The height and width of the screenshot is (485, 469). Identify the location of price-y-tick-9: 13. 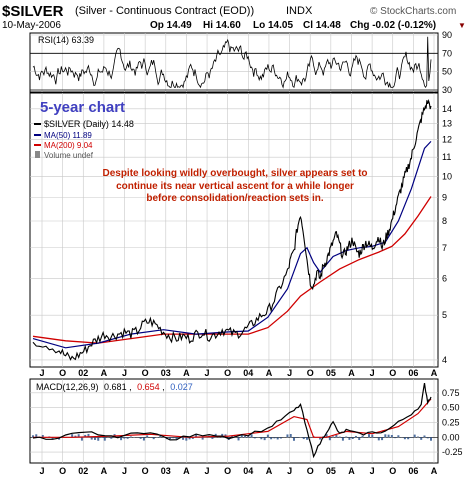
(447, 124).